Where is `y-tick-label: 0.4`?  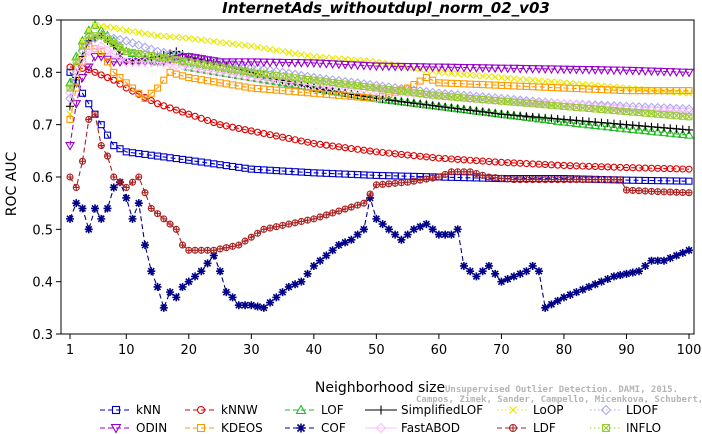
y-tick-label: 0.4 is located at coordinates (42, 283).